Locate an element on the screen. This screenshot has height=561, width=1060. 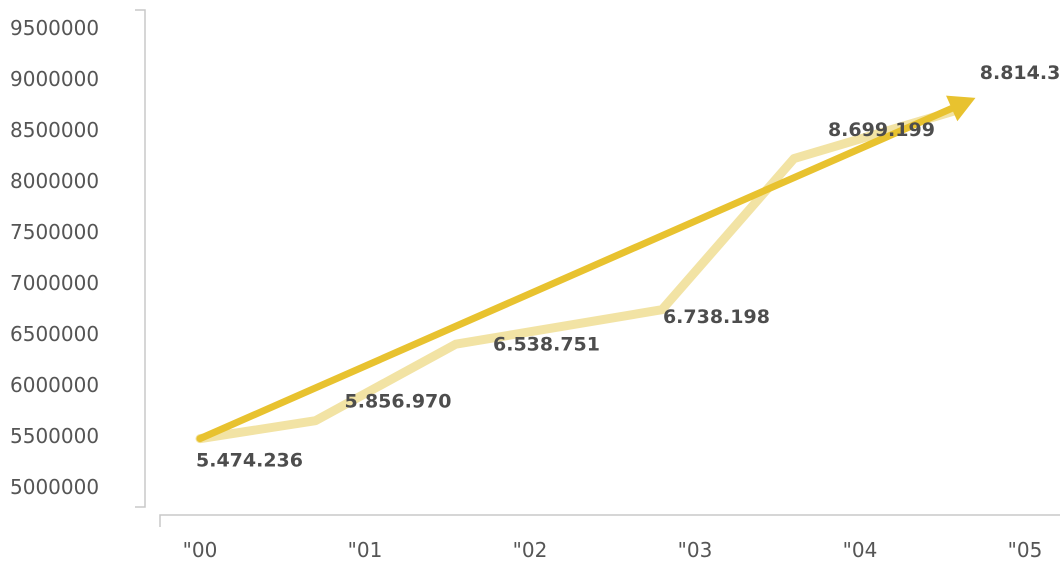
x-tick-label: "04 is located at coordinates (860, 549).